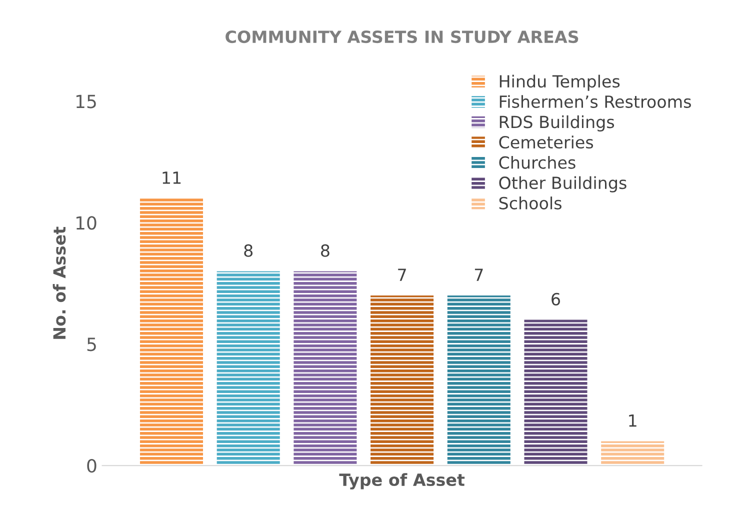 This screenshot has width=731, height=506. I want to click on data-label: 1, so click(632, 420).